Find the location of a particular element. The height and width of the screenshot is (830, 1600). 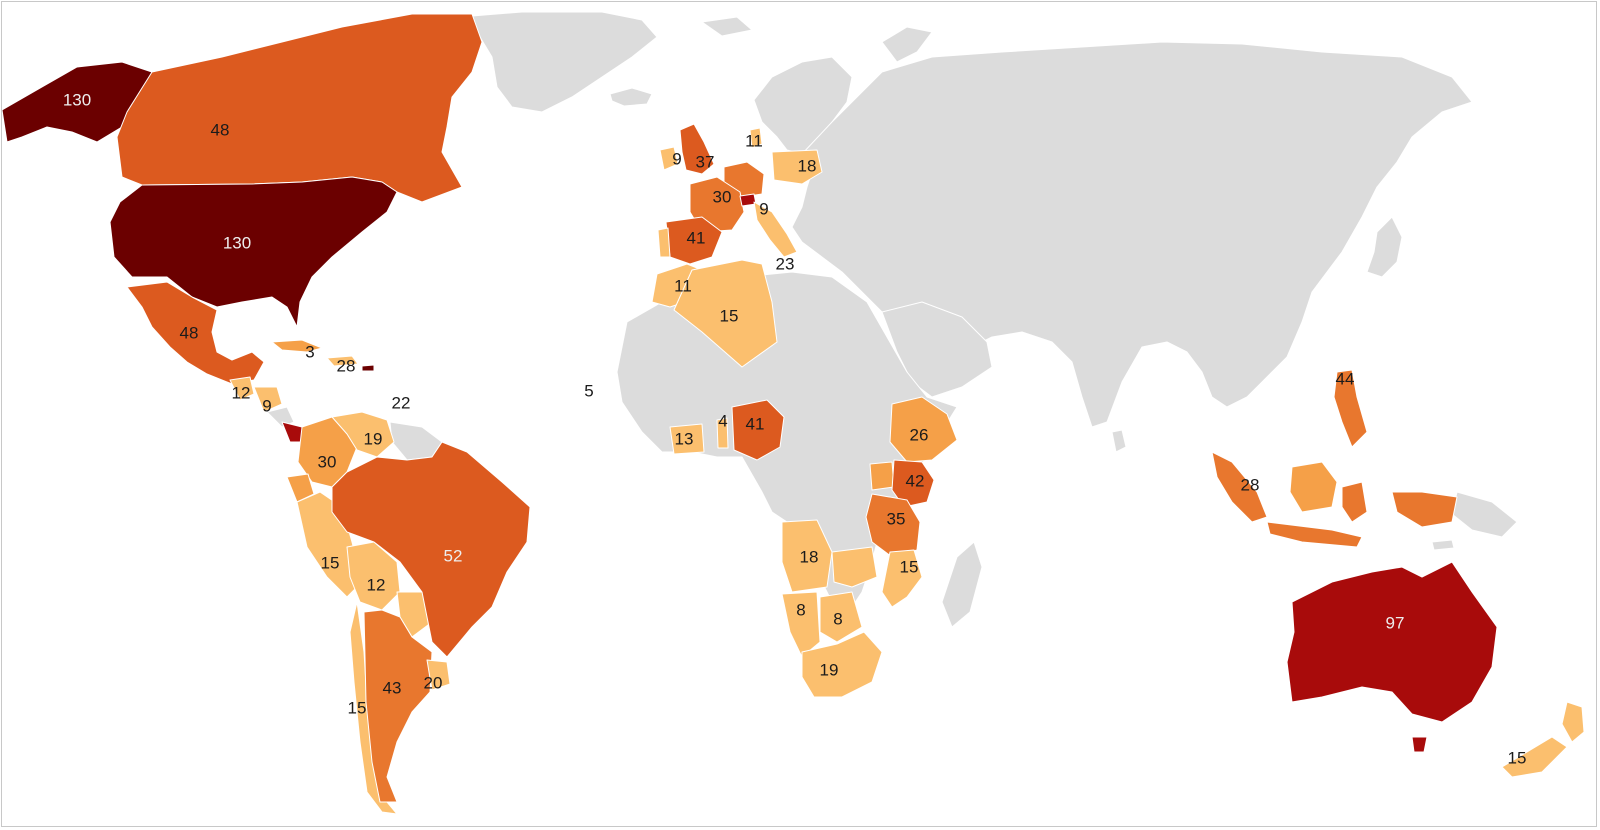

country-uganda is located at coordinates (882, 476).